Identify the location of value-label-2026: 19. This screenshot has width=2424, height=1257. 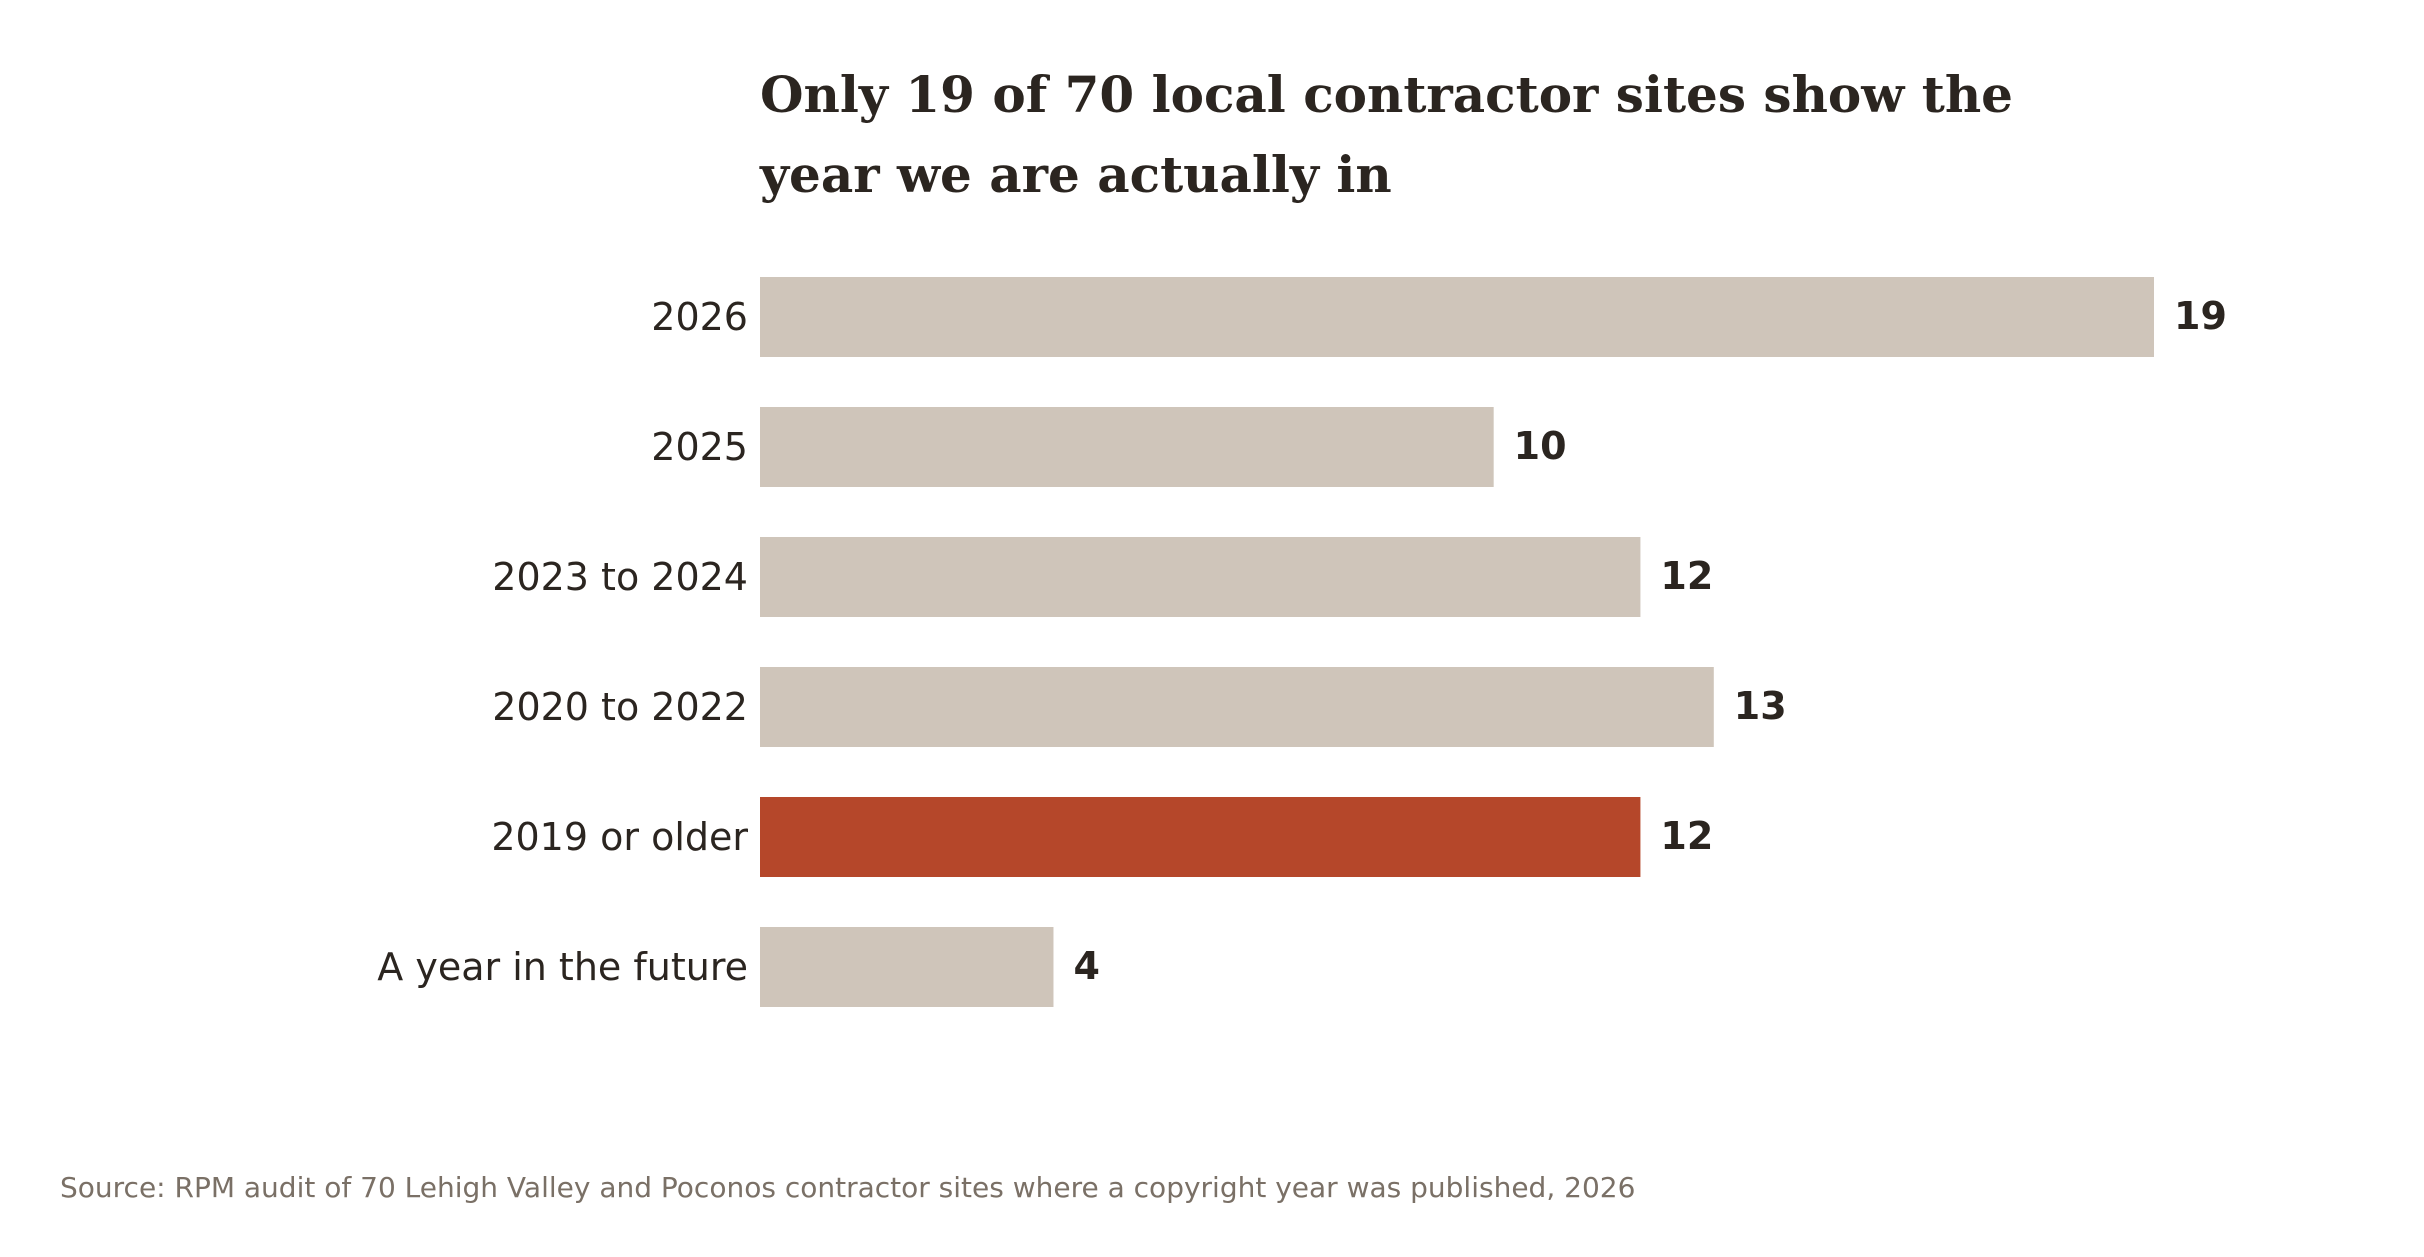
(2200, 316).